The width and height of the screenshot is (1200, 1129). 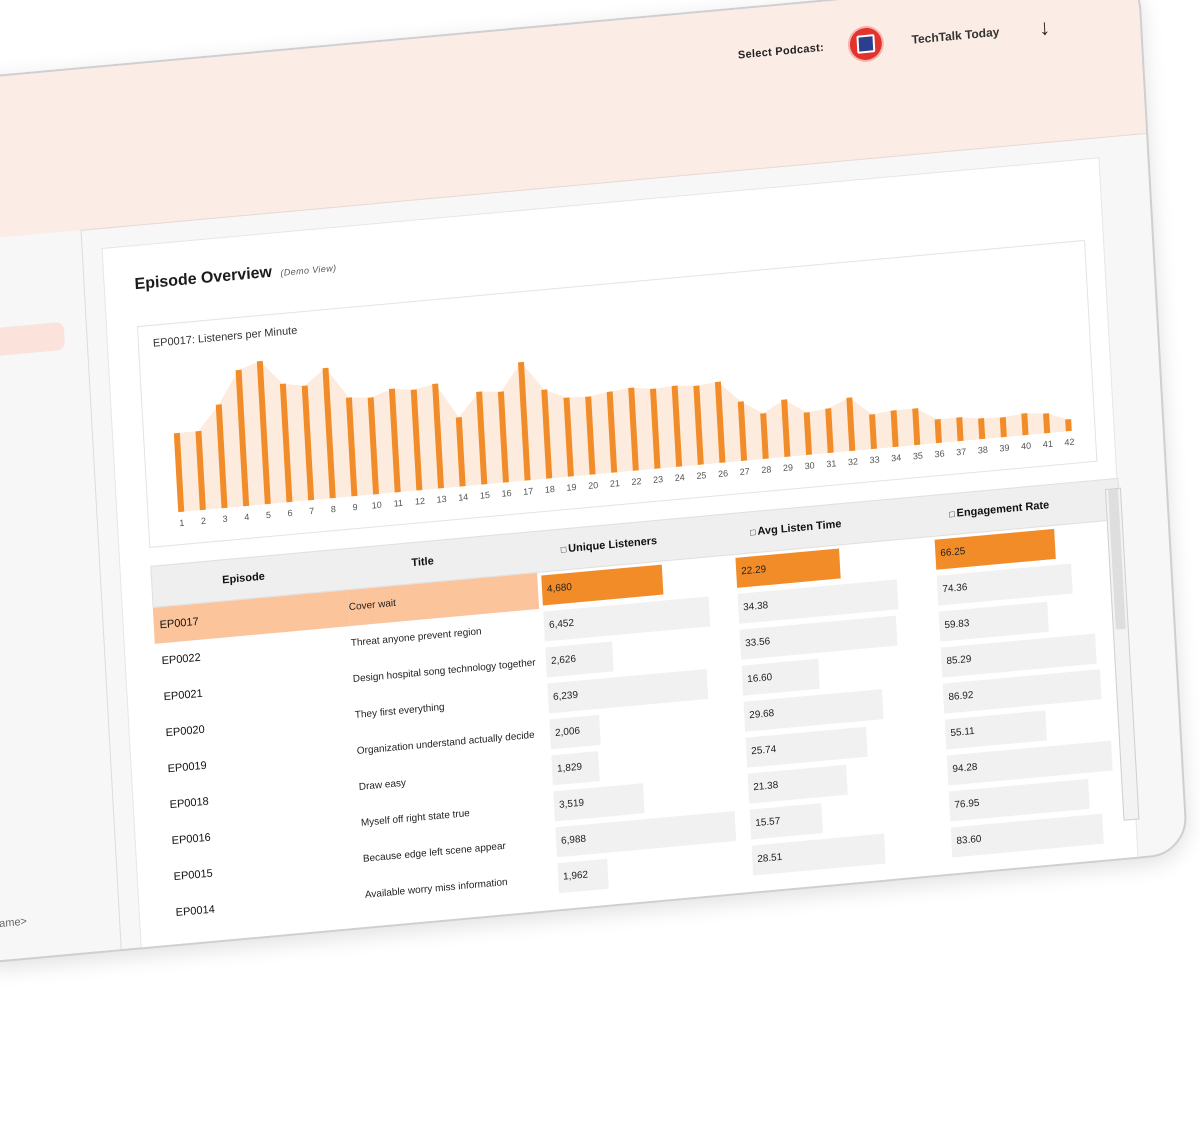 What do you see at coordinates (759, 679) in the screenshot?
I see `value-text: 16.60` at bounding box center [759, 679].